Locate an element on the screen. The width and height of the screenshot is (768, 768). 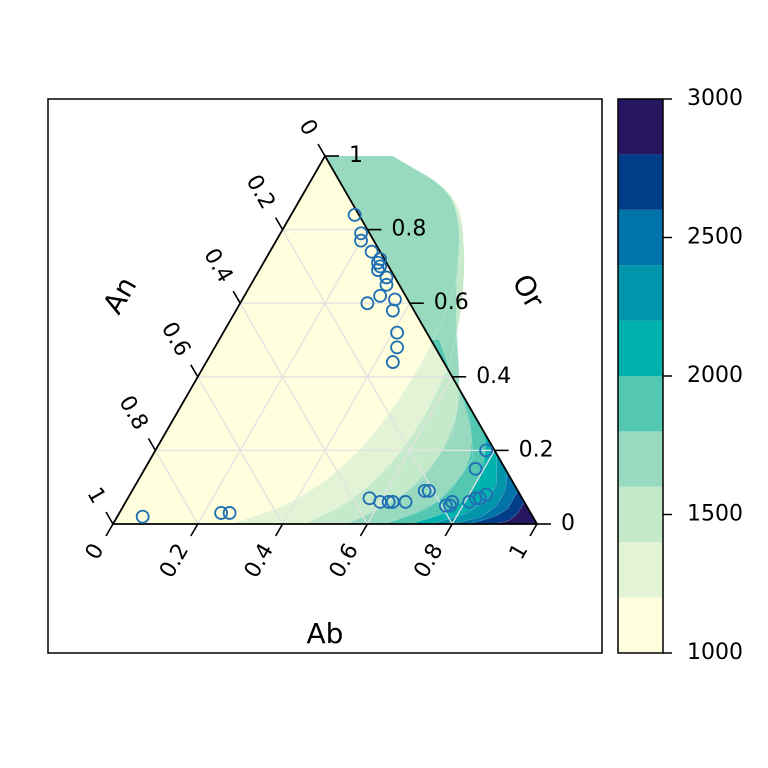
tick-label-an: 0 is located at coordinates (308, 127).